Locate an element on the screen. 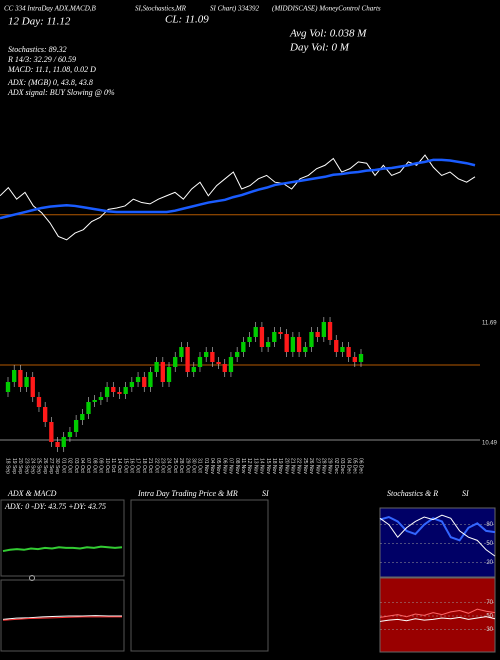 The image size is (500, 660). x-tick-label: 05 Nov is located at coordinates (218, 466).